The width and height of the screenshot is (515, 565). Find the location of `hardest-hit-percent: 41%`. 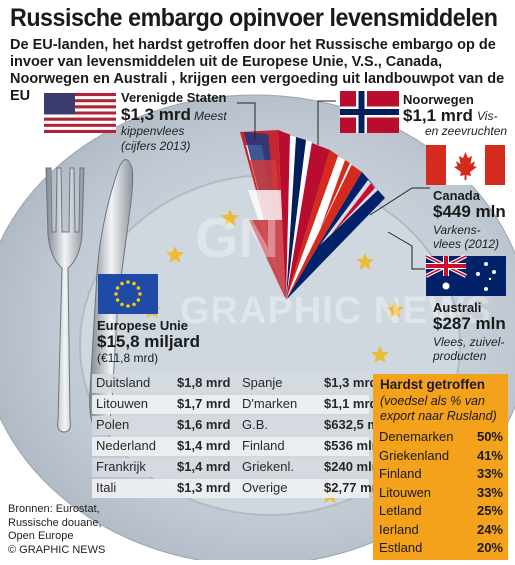

hardest-hit-percent: 41% is located at coordinates (489, 455).